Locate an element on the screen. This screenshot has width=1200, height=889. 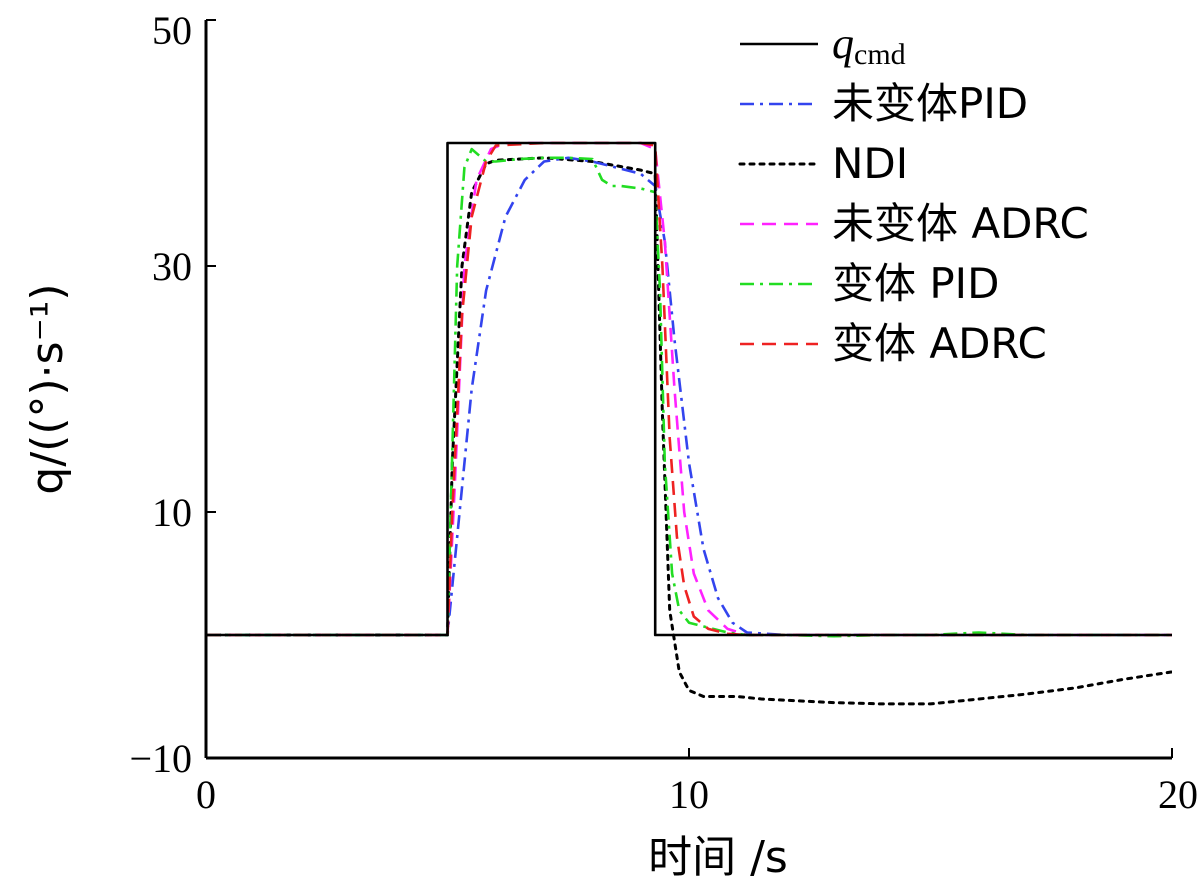
x-tick-label: 20 is located at coordinates (1178, 794).